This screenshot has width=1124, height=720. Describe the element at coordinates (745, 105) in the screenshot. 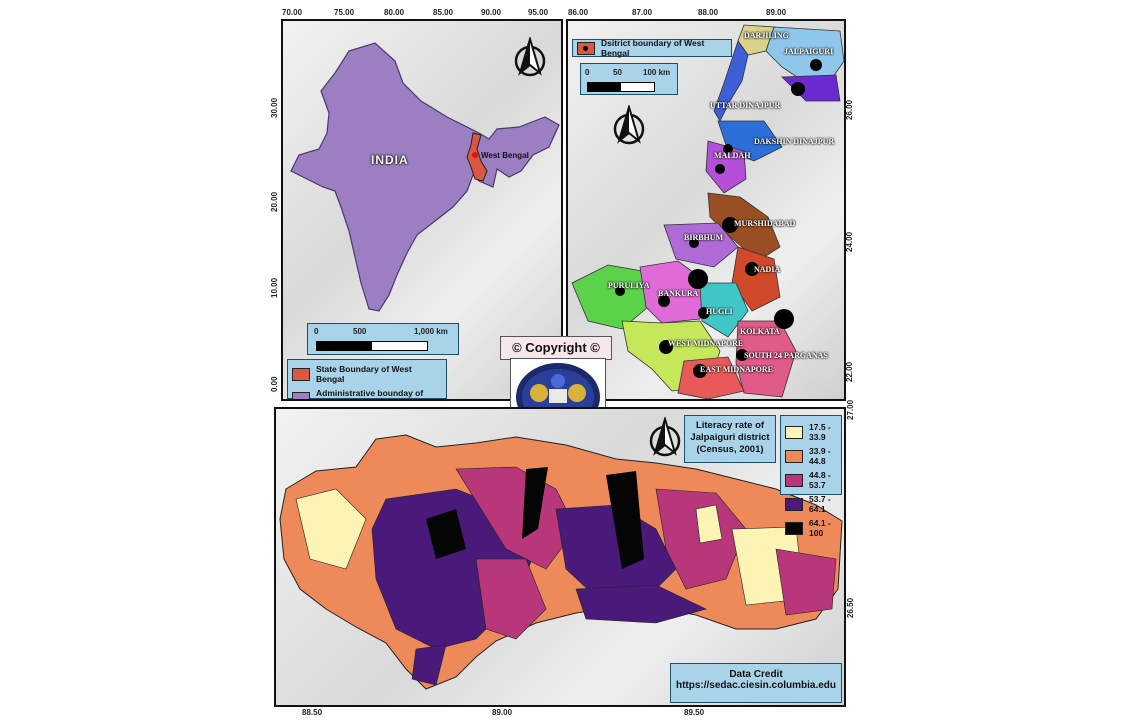

I see `label-uttar-dinajpur: UTTAR DINAJPUR` at that location.